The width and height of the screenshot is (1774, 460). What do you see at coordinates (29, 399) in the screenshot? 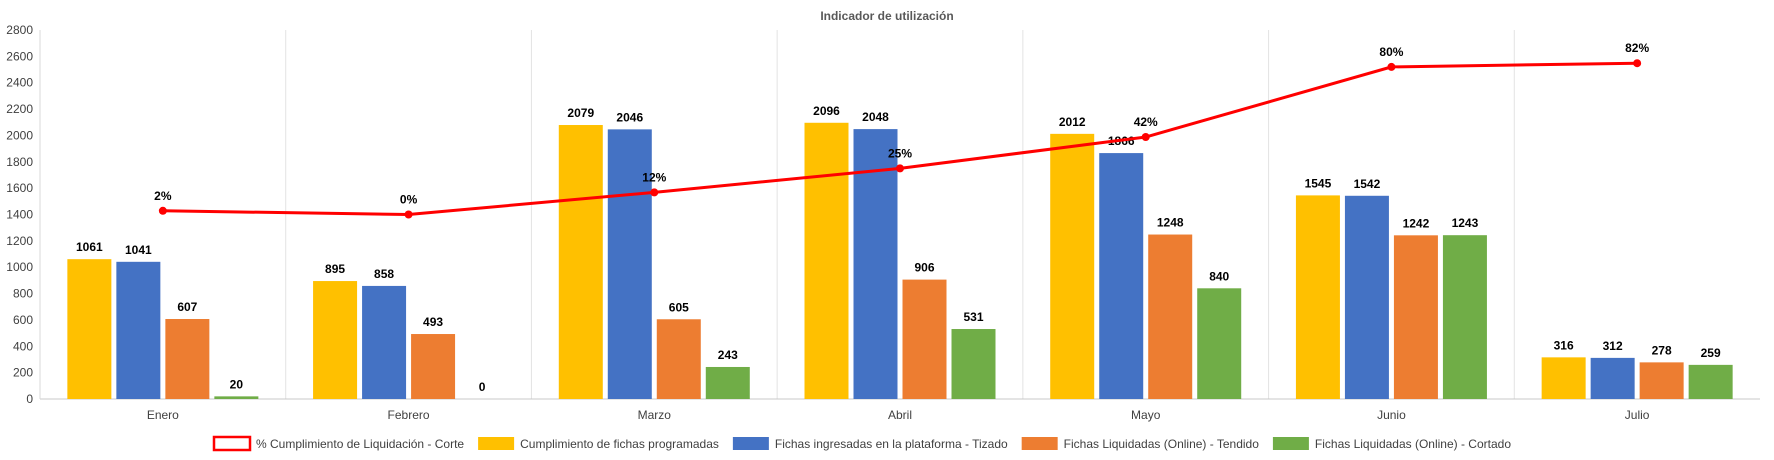
I see `y-tick-label: 0` at bounding box center [29, 399].